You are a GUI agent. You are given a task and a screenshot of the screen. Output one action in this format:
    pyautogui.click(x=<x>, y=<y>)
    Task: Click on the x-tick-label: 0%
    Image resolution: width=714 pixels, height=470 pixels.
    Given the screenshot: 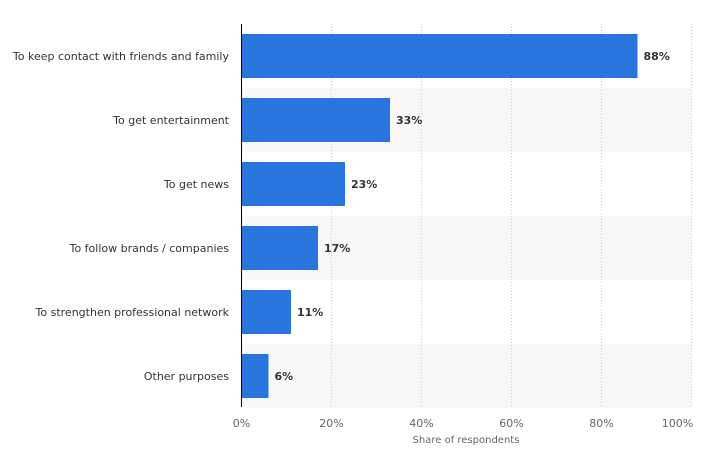 What is the action you would take?
    pyautogui.click(x=241, y=423)
    